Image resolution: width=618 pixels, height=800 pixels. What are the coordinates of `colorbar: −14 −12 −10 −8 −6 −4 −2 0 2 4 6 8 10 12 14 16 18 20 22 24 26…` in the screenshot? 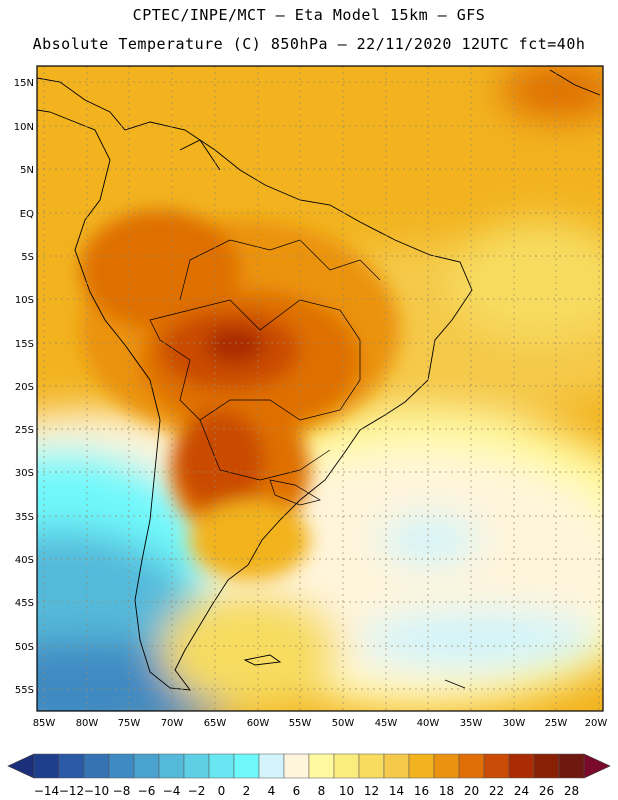 It's located at (309, 775).